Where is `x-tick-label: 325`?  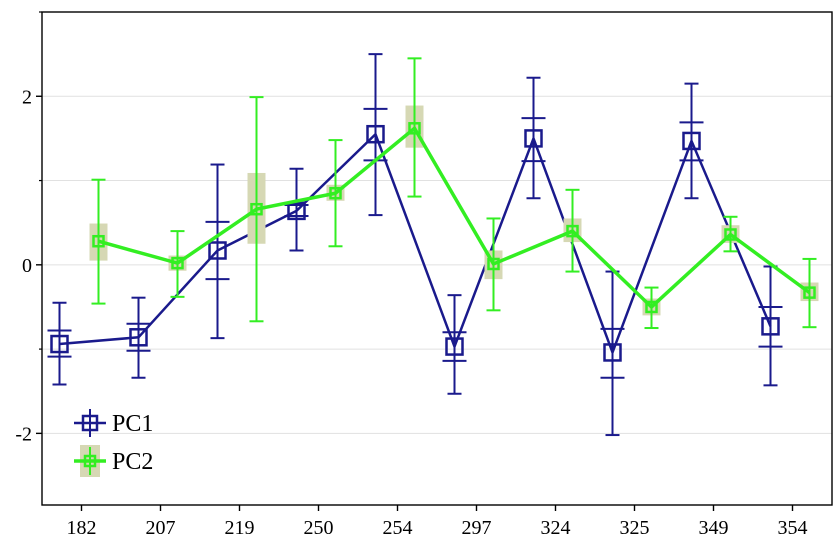
x-tick-label: 325 is located at coordinates (635, 528).